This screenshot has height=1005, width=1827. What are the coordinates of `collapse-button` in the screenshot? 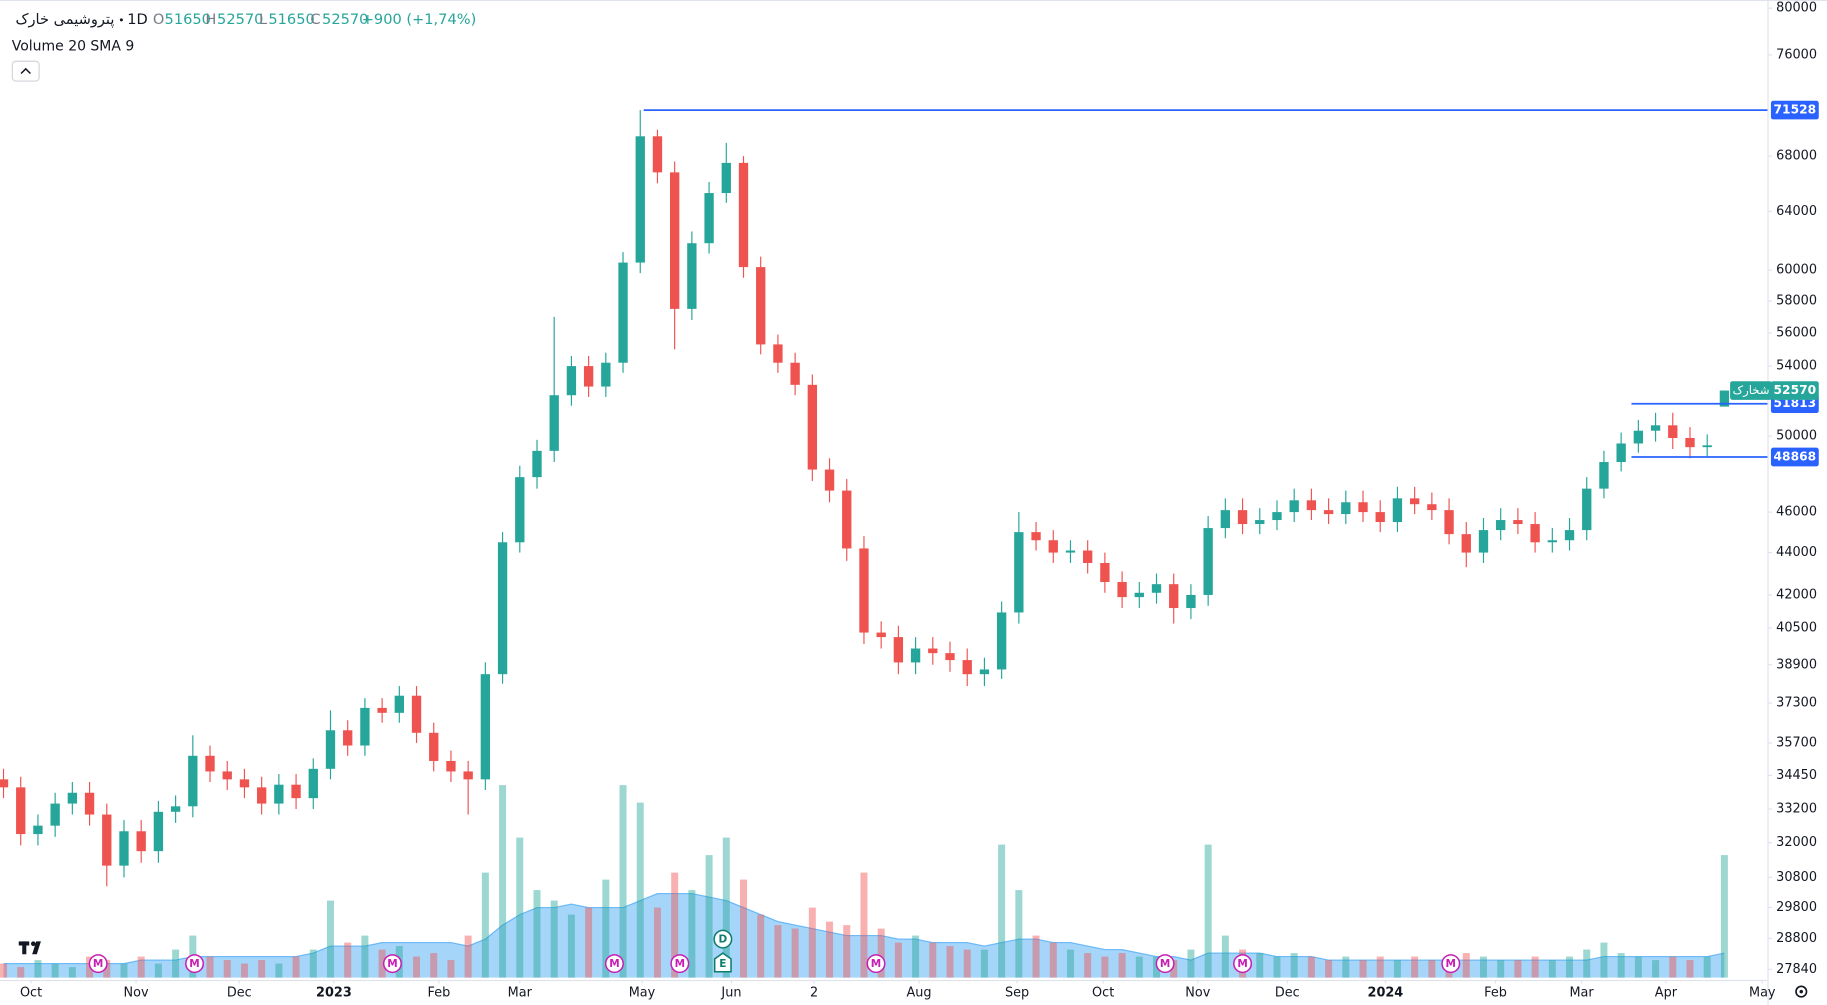 It's located at (25, 71).